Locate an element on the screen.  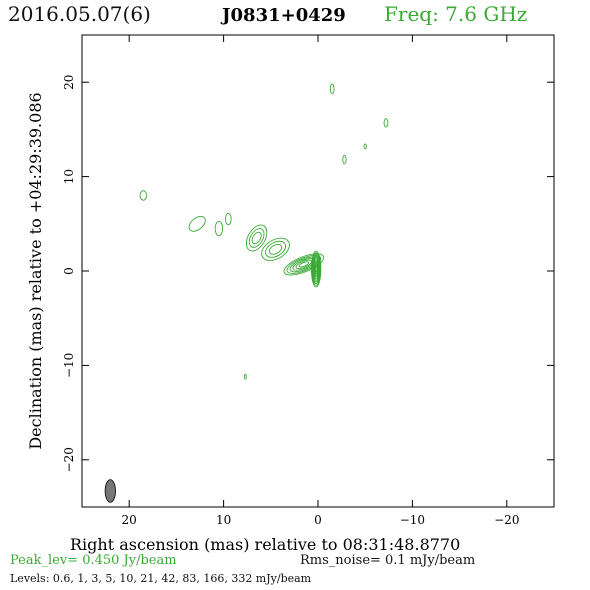
frequency-label: Freq: 7.6 GHz is located at coordinates (456, 14).